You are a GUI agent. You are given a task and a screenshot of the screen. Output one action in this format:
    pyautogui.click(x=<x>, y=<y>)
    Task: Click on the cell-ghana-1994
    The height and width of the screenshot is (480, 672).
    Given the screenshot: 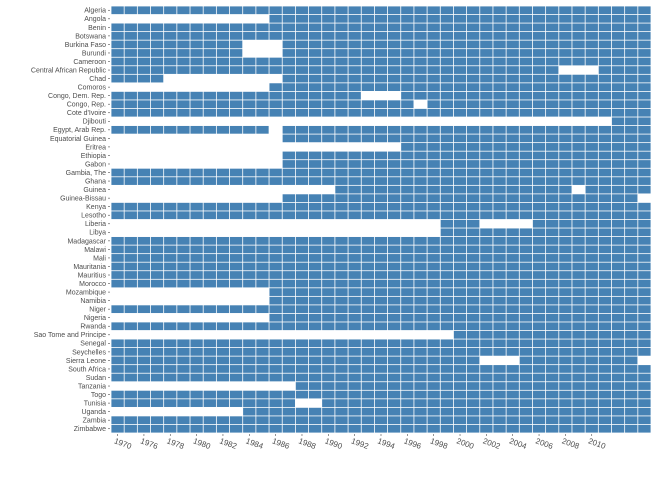 What is the action you would take?
    pyautogui.click(x=433, y=181)
    